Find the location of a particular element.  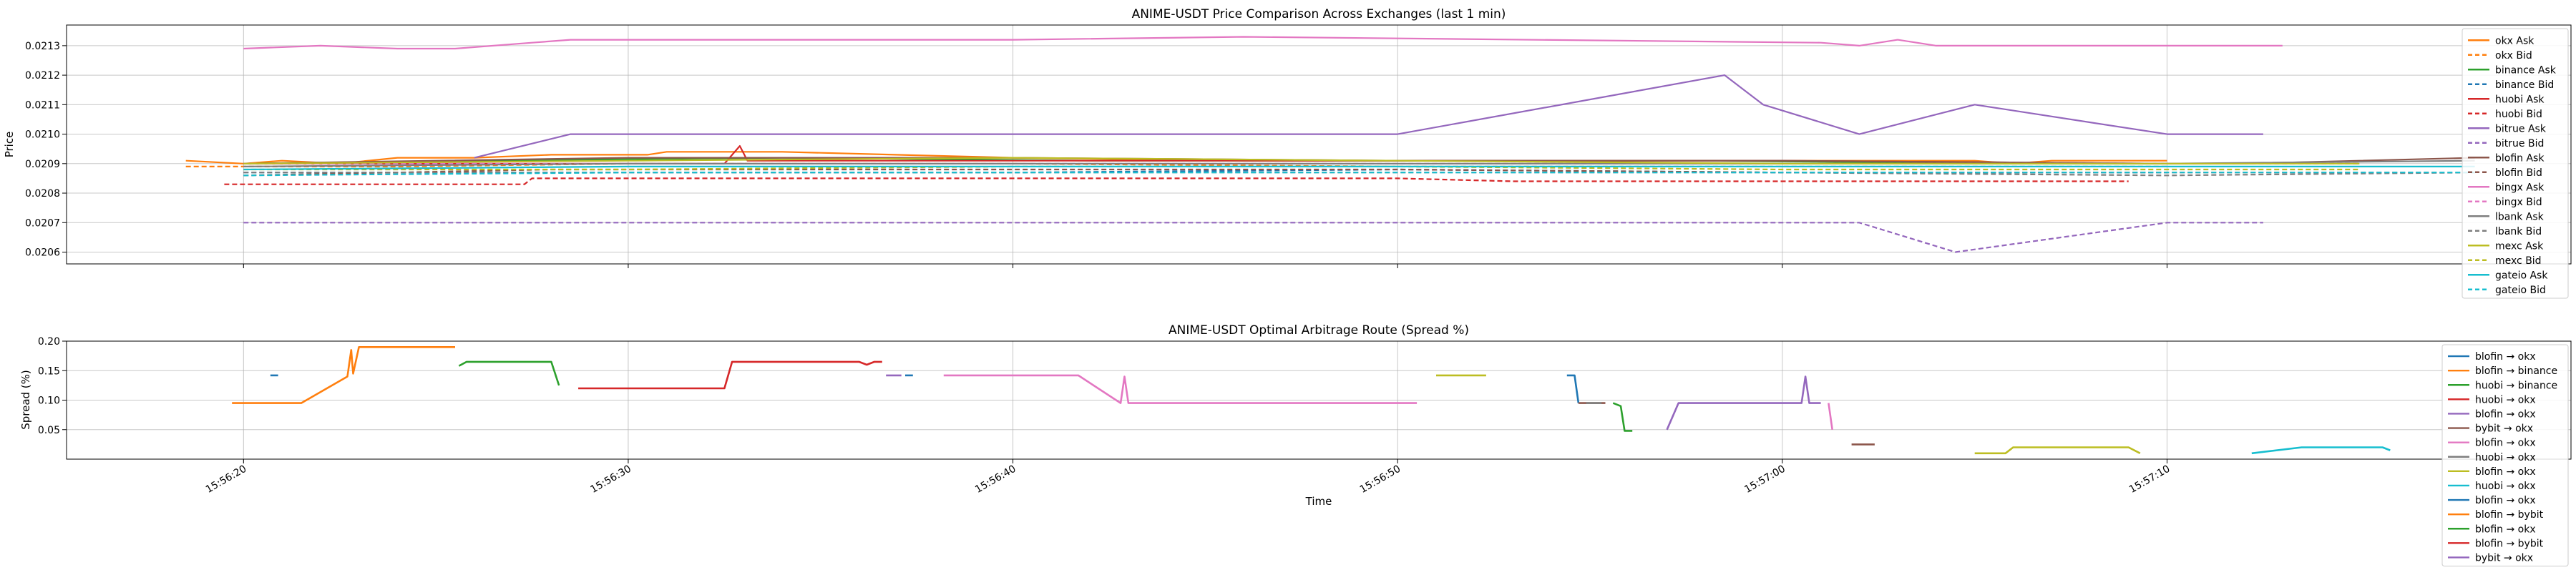

spread-chart-y-axis-label: Spread (%) is located at coordinates (25, 400).